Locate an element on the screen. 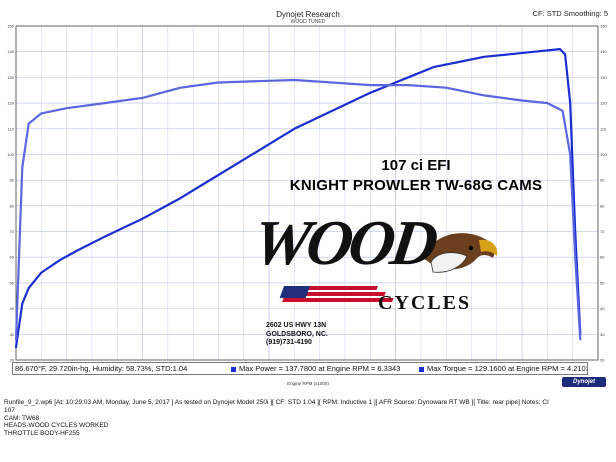 This screenshot has height=462, width=616. y-tick-label-left: 30 is located at coordinates (12, 334).